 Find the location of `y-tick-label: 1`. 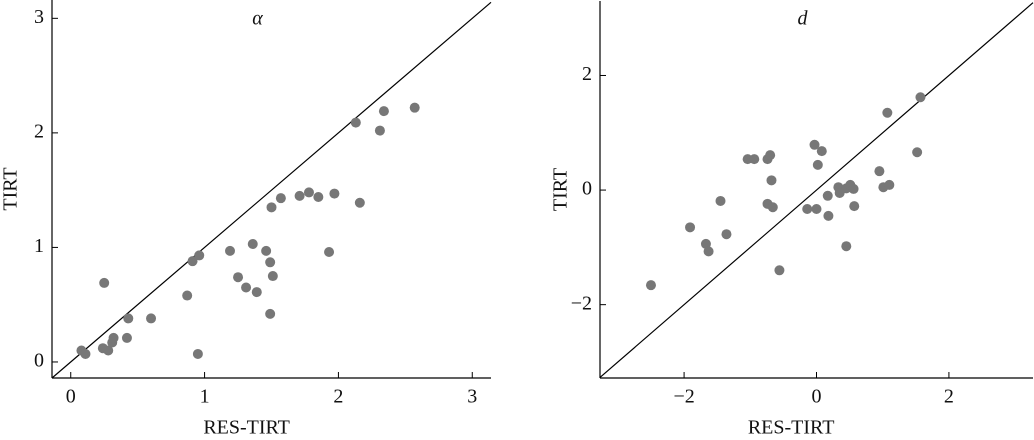

y-tick-label: 1 is located at coordinates (39, 246).